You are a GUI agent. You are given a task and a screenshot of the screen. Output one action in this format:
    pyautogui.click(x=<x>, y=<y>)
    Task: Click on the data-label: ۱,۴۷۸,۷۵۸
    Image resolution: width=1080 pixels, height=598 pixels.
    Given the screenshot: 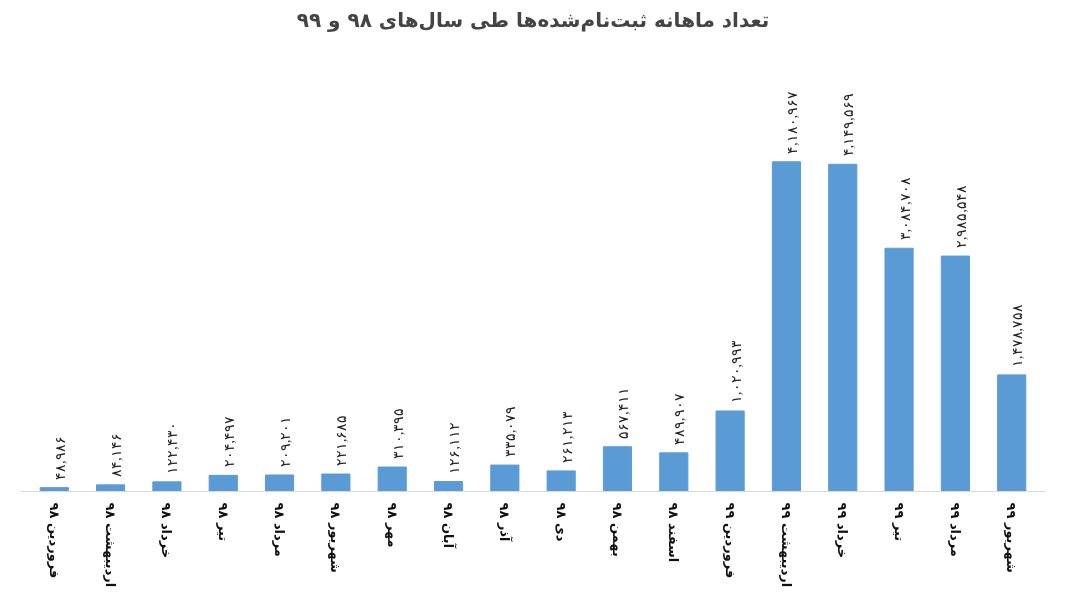 What is the action you would take?
    pyautogui.click(x=1018, y=335)
    